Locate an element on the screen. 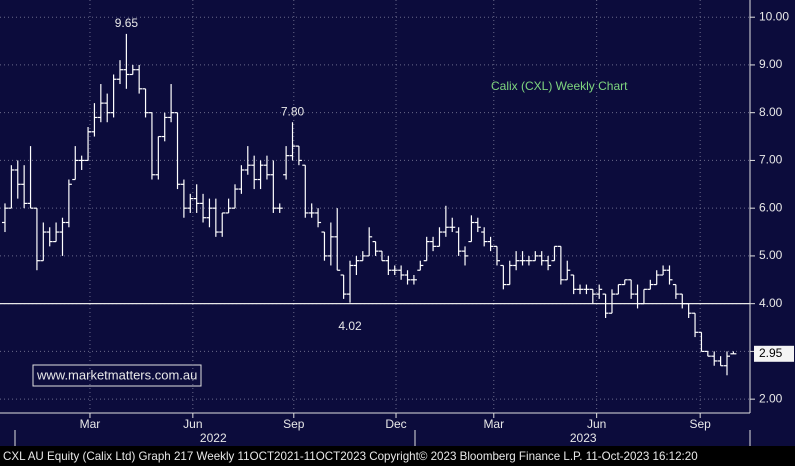  y-tick-label: 5.00 is located at coordinates (771, 255).